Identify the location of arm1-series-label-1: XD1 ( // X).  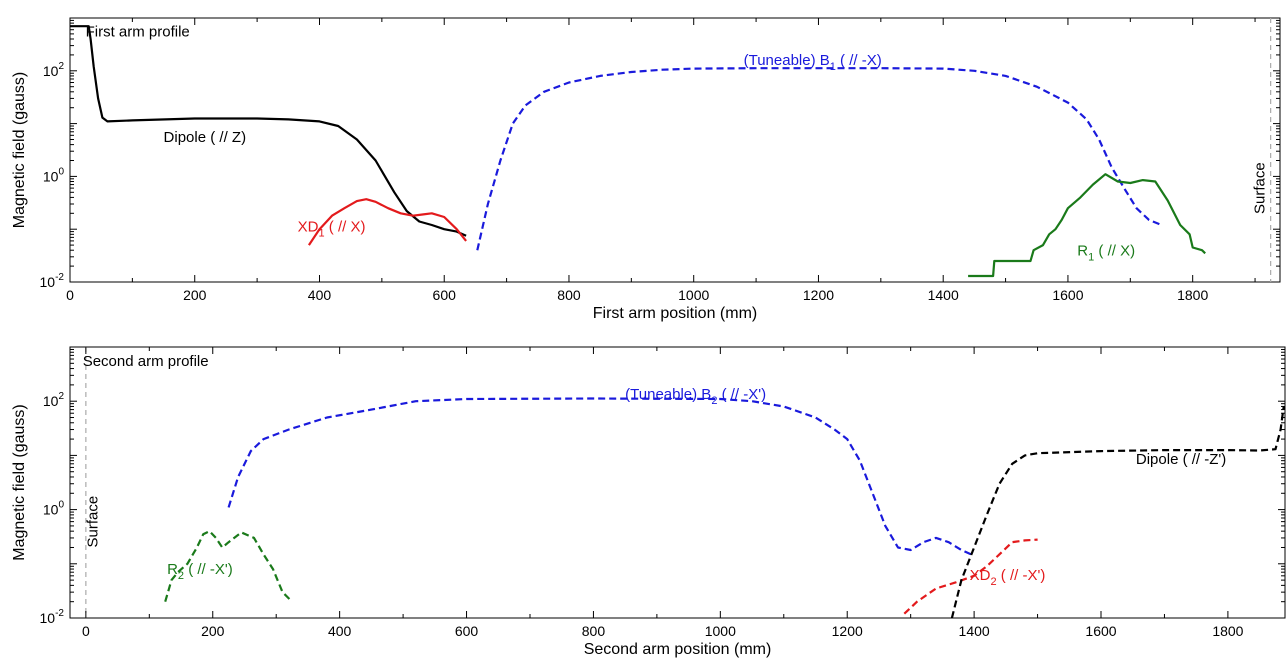
(332, 229).